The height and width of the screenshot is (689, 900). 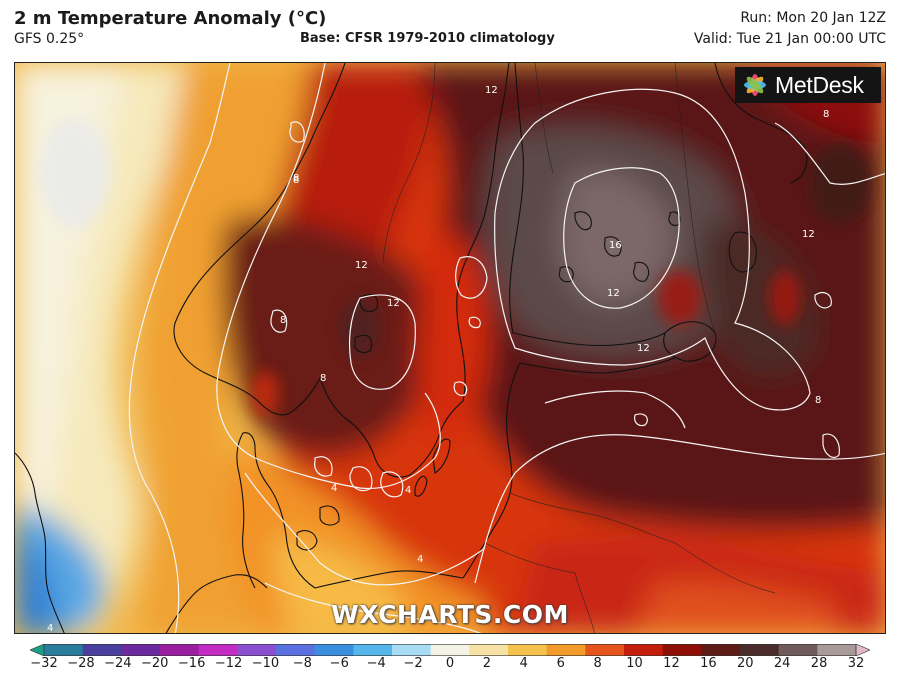 What do you see at coordinates (265, 663) in the screenshot?
I see `colorbar-tick-label: −10` at bounding box center [265, 663].